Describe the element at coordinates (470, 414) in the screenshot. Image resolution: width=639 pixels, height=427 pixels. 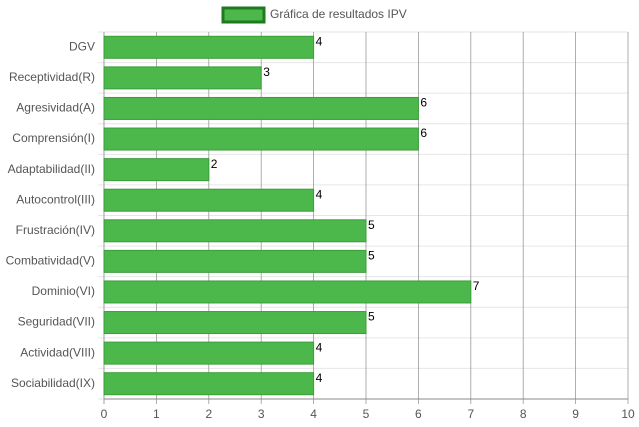
I see `x-tick-label: 7` at that location.